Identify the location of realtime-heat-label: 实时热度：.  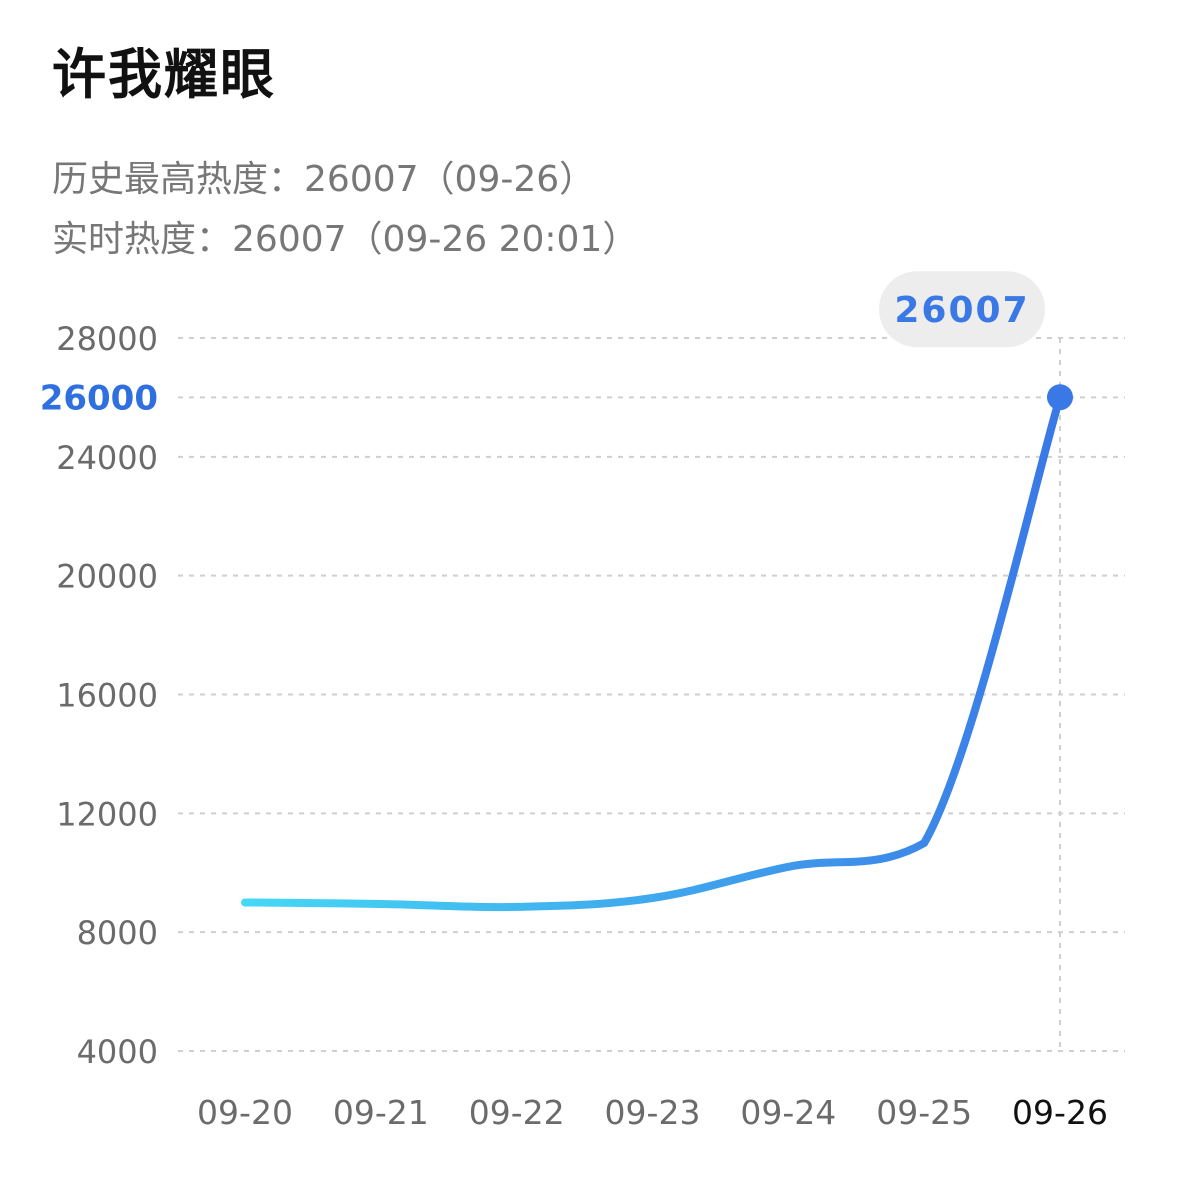
(142, 239).